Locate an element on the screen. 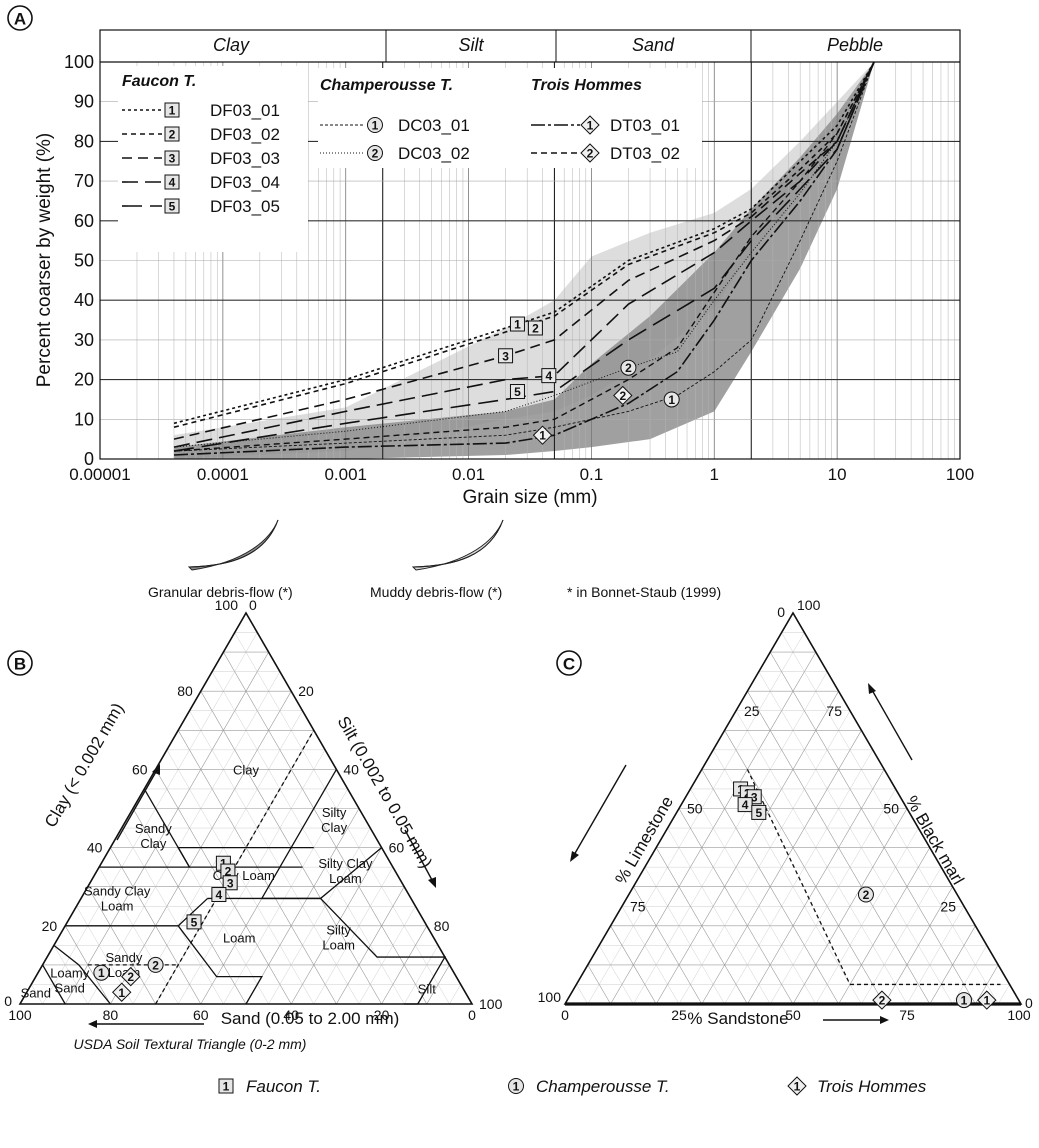 The width and height of the screenshot is (1039, 1148). legend-marker-dc03-02-label: 2 is located at coordinates (375, 154).